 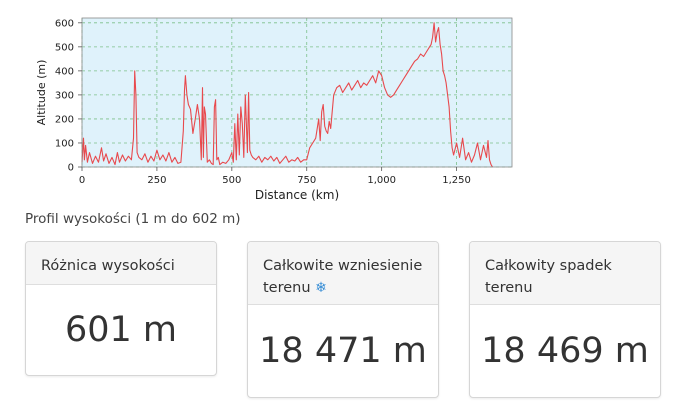 I want to click on elevation-difference-value: 601 m, so click(x=121, y=329).